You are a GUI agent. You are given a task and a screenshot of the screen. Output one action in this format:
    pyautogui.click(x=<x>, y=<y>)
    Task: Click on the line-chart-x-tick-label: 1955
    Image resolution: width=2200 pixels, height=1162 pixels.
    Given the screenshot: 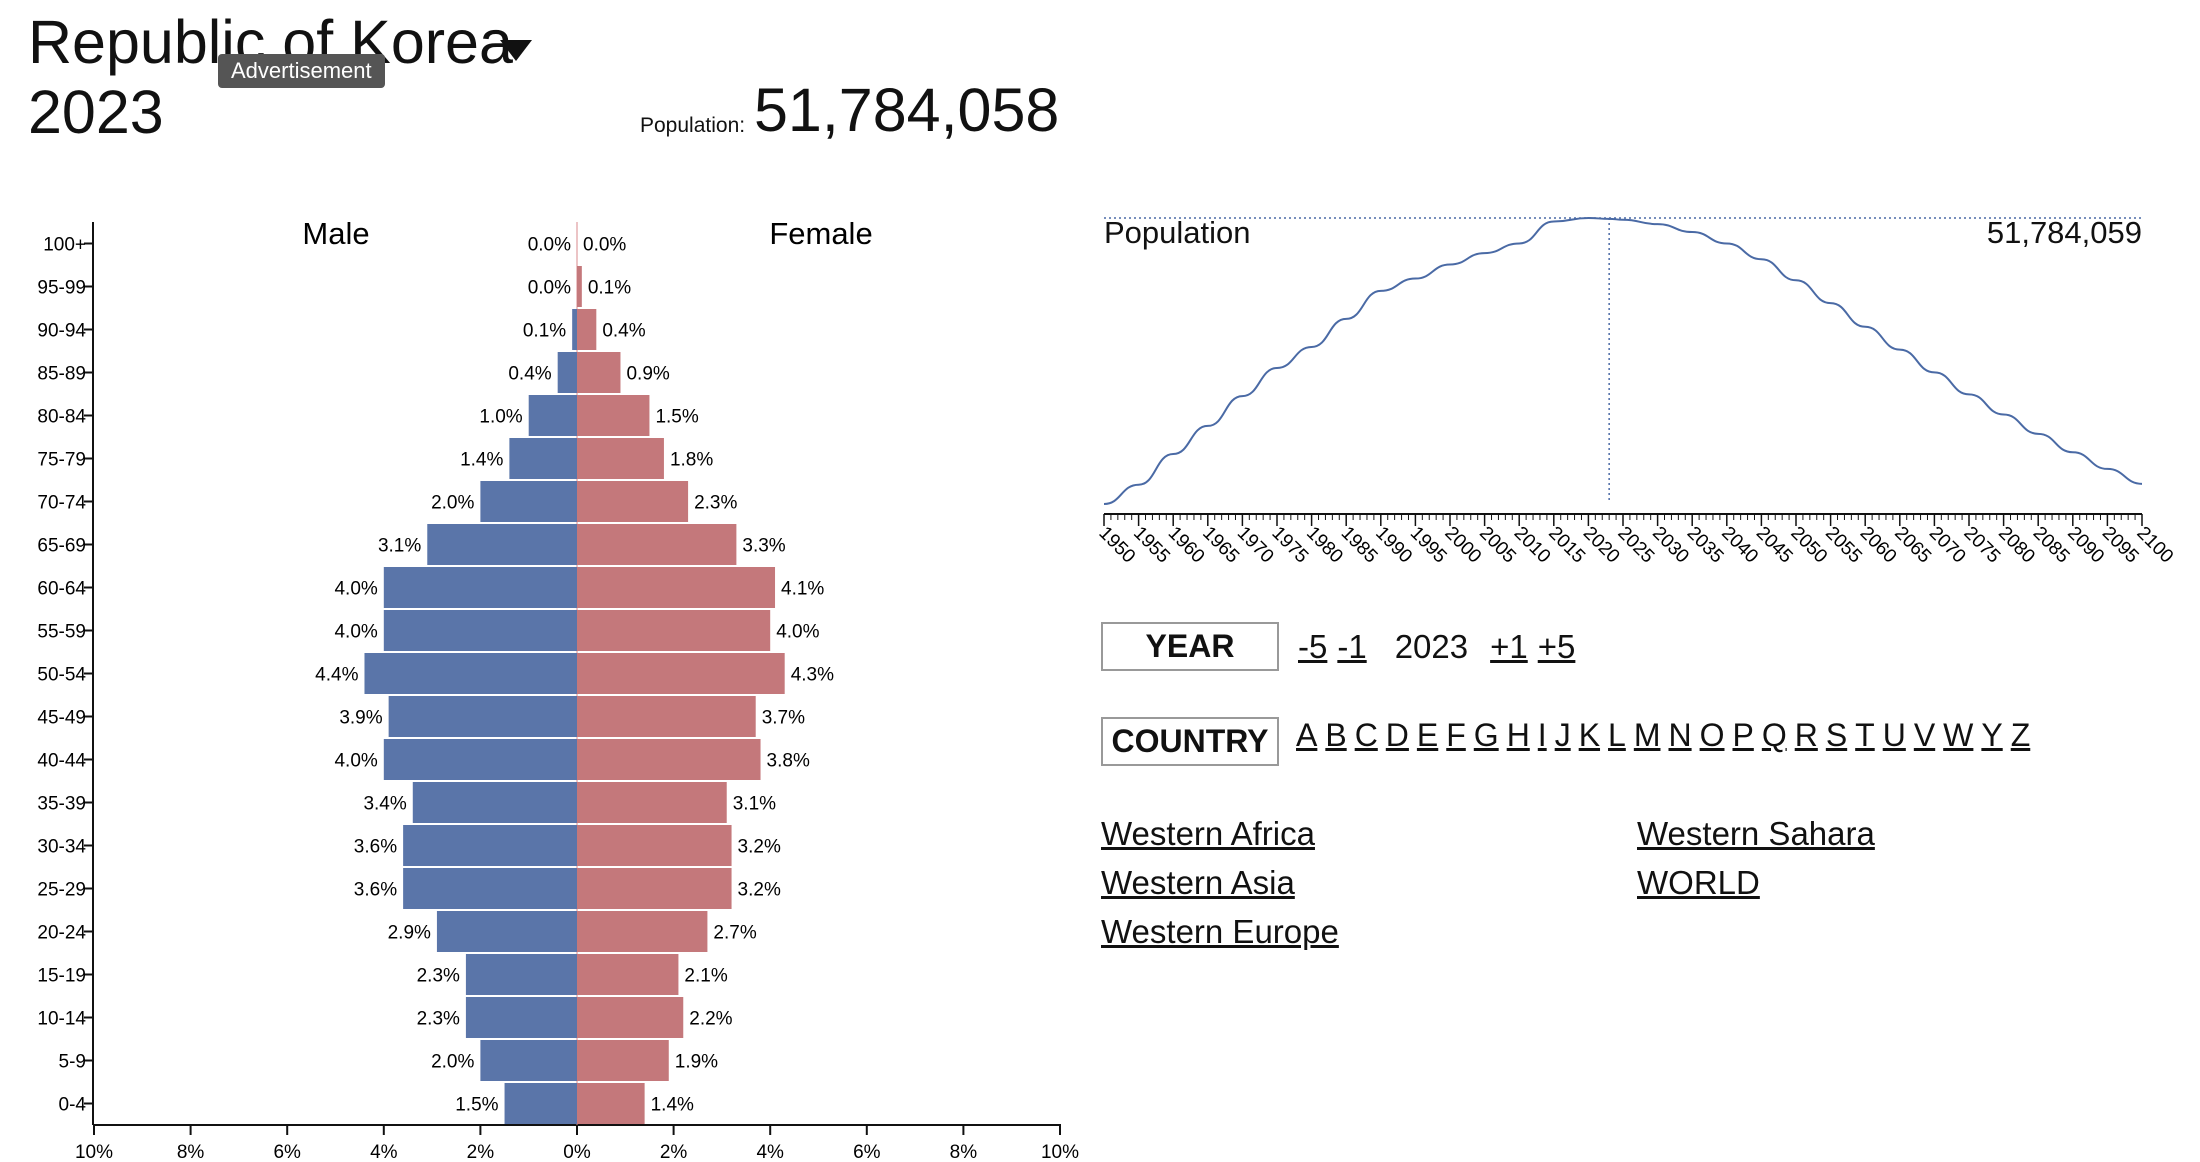 What is the action you would take?
    pyautogui.click(x=1151, y=545)
    